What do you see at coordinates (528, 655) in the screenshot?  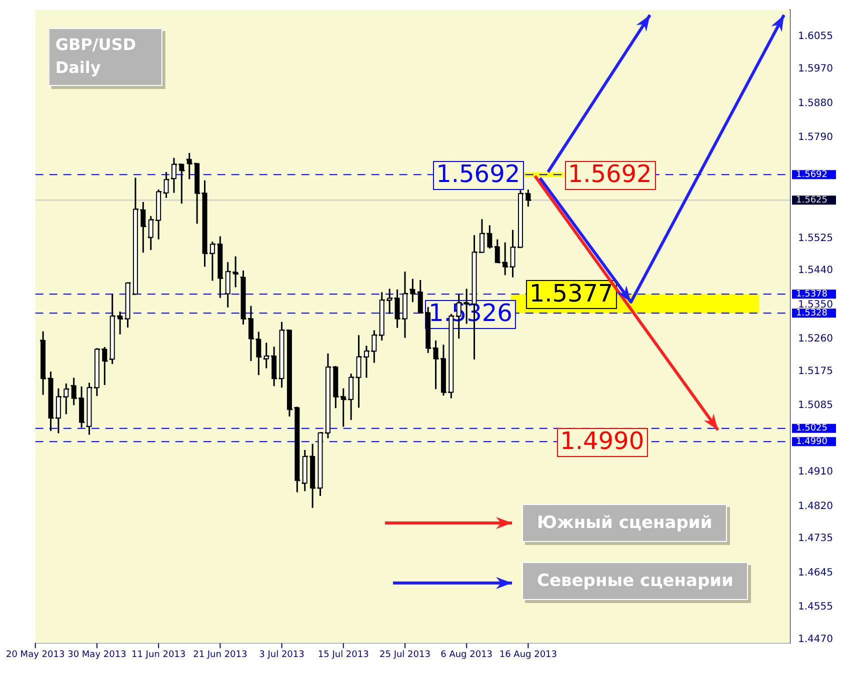 I see `x-tick-label: 16 Aug 2013` at bounding box center [528, 655].